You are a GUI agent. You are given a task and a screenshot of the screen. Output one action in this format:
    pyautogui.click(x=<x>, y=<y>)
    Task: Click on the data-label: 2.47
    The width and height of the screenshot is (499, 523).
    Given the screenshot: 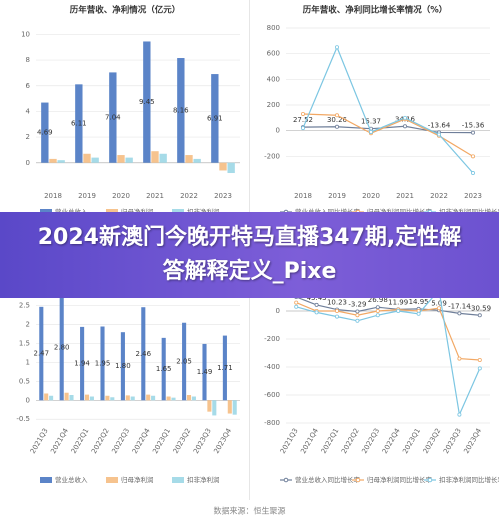 What is the action you would take?
    pyautogui.click(x=42, y=354)
    